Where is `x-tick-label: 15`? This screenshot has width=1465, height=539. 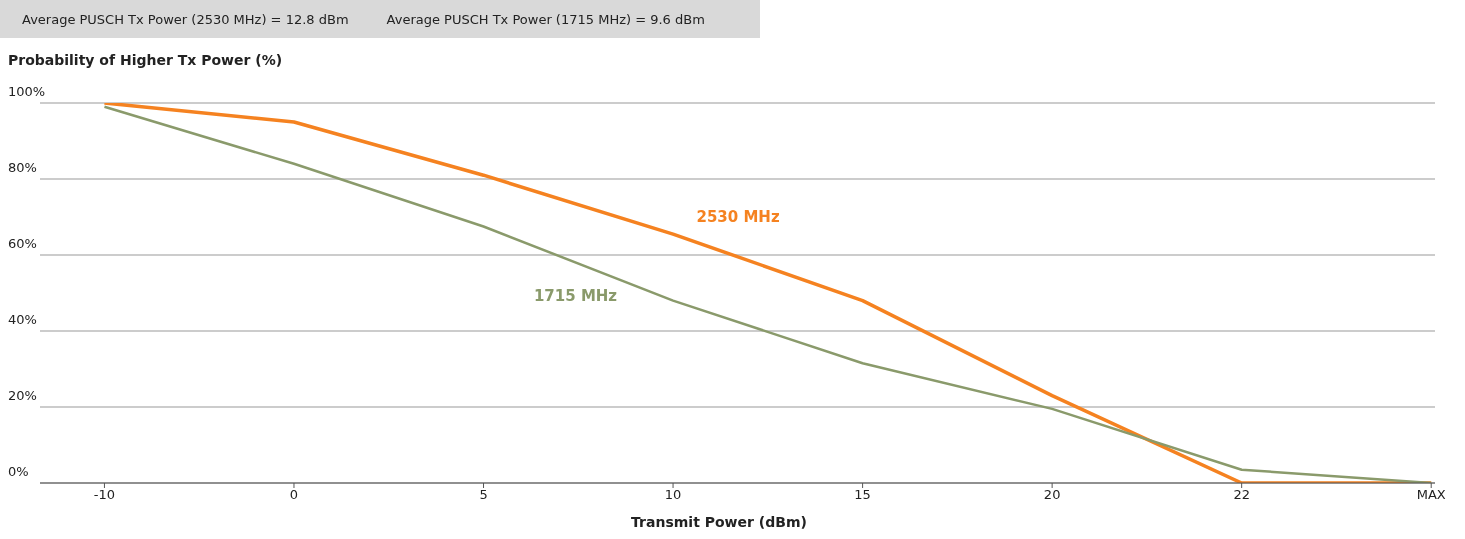
x-tick-label: 15 is located at coordinates (862, 495).